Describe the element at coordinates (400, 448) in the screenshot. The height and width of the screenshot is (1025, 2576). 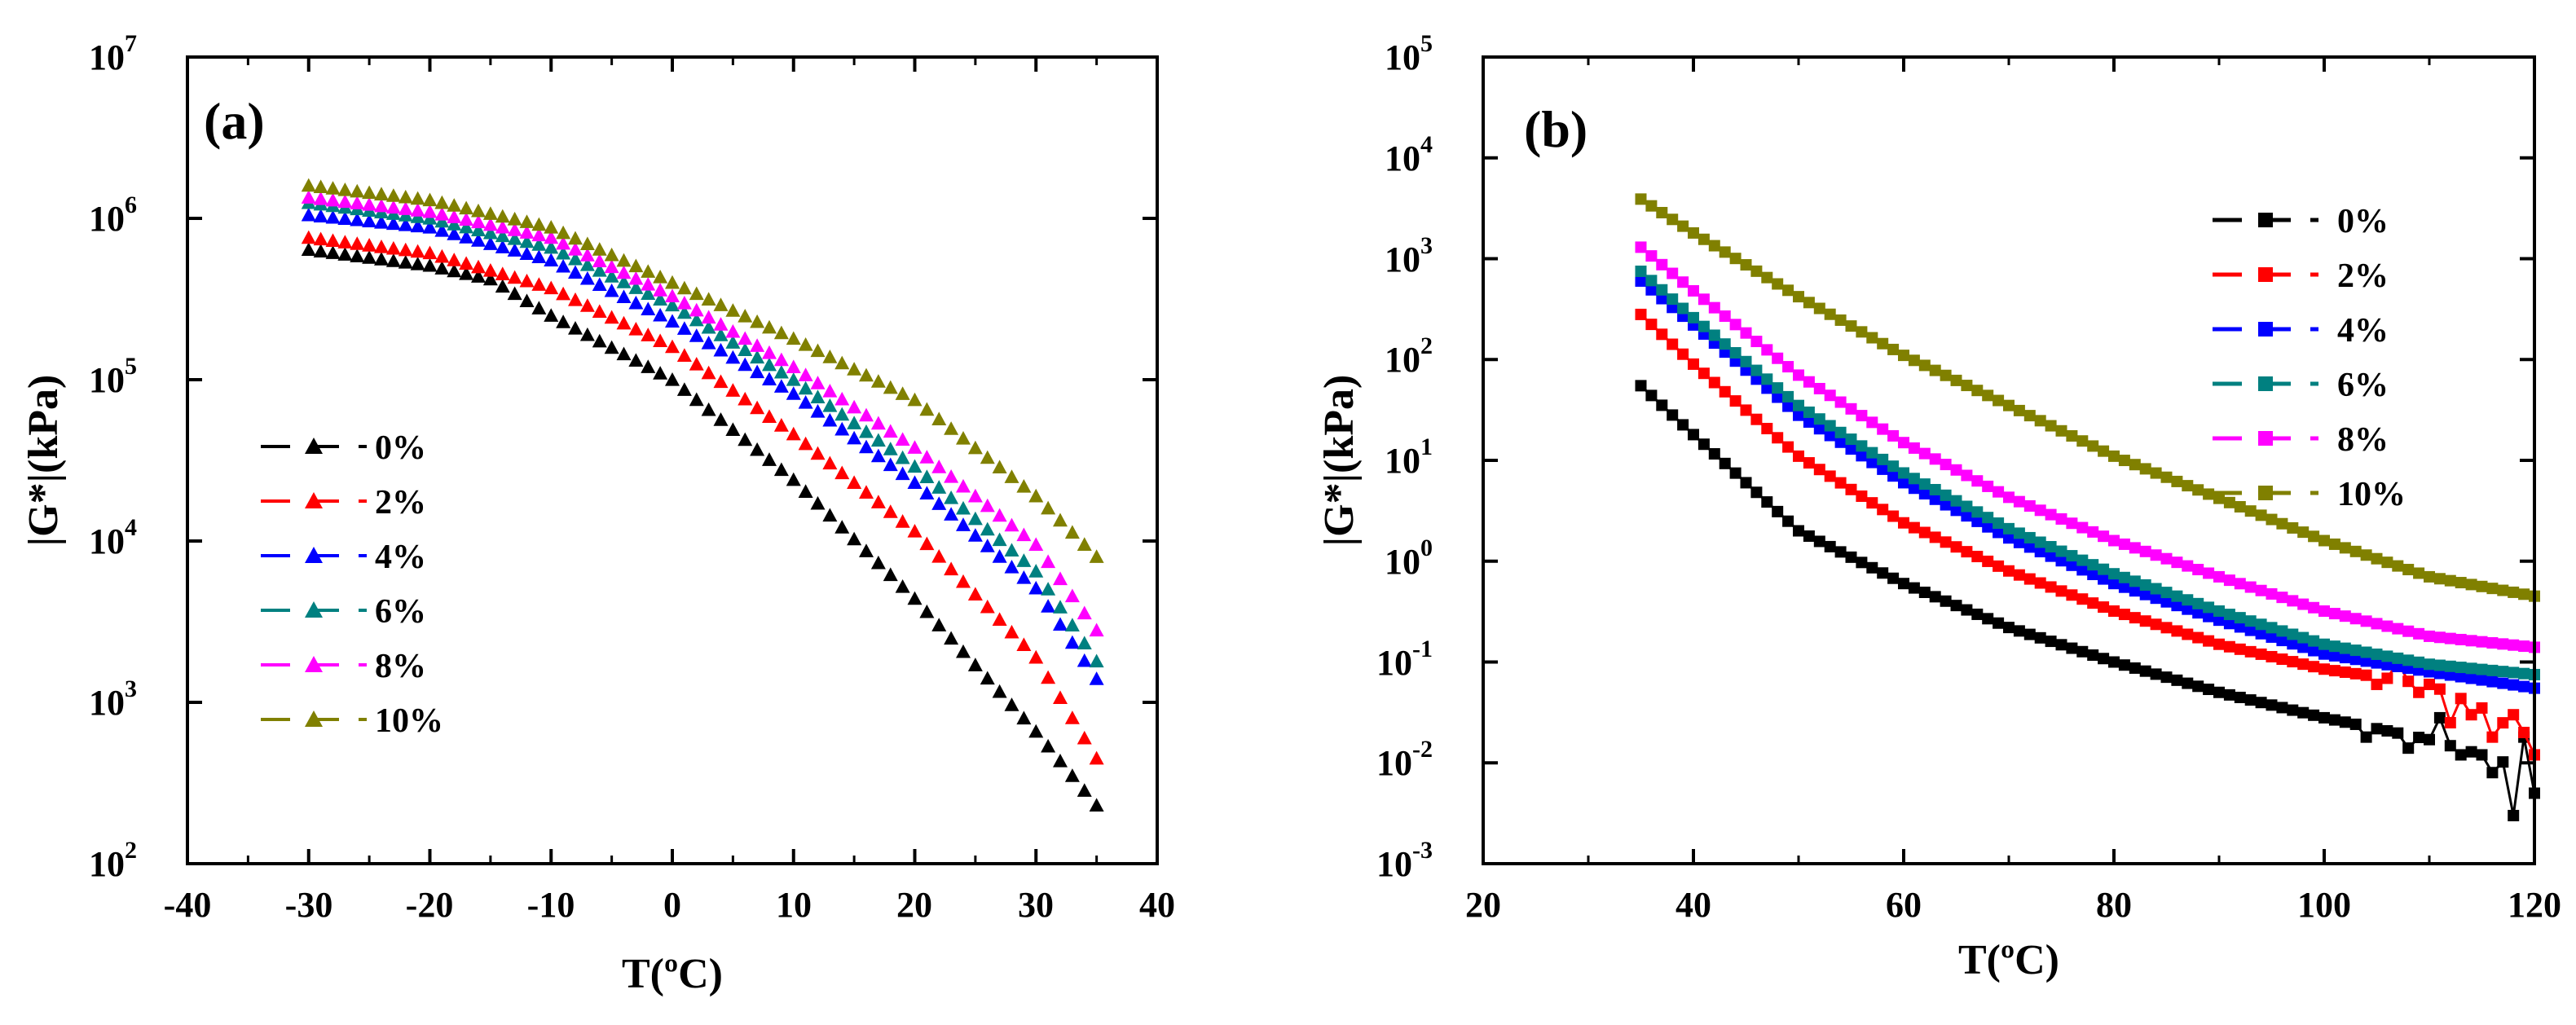
I see `legend-label: 0%` at that location.